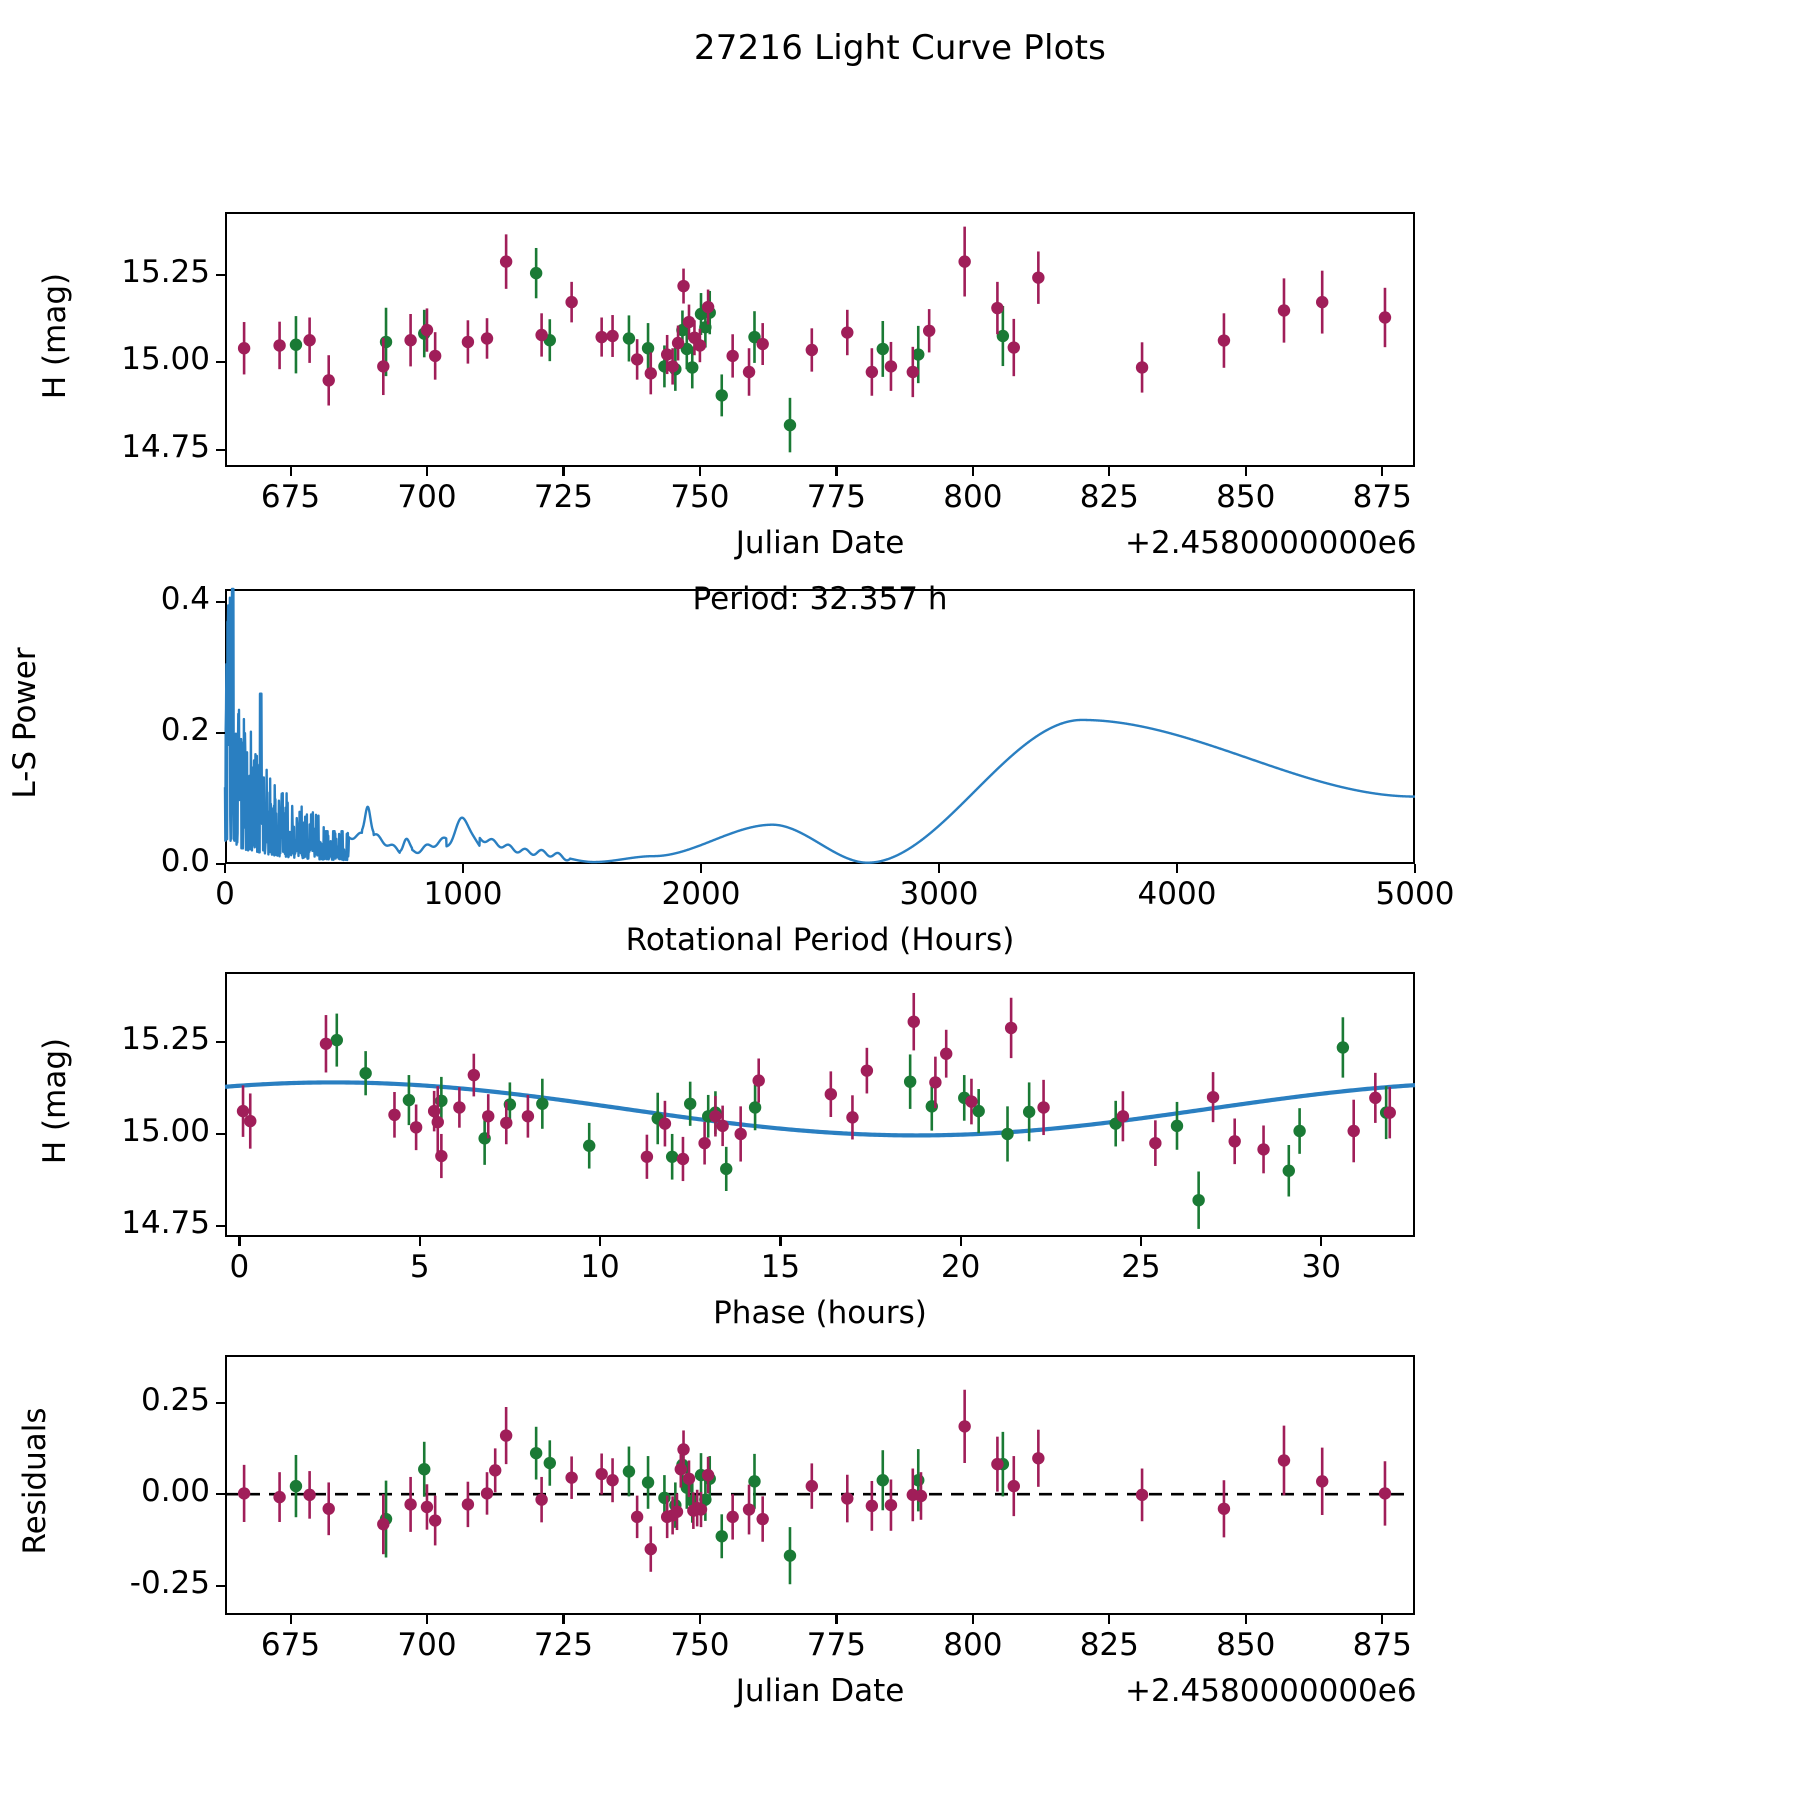 The image size is (1800, 1800). What do you see at coordinates (1271, 1691) in the screenshot?
I see `residuals-x-offset-text: +2.4580000000e6` at bounding box center [1271, 1691].